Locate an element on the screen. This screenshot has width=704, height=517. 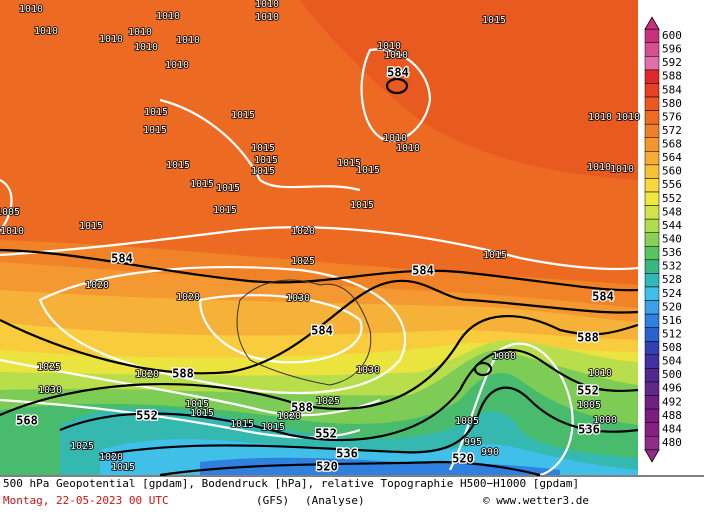
colorbar-label: 480 is located at coordinates (672, 442).